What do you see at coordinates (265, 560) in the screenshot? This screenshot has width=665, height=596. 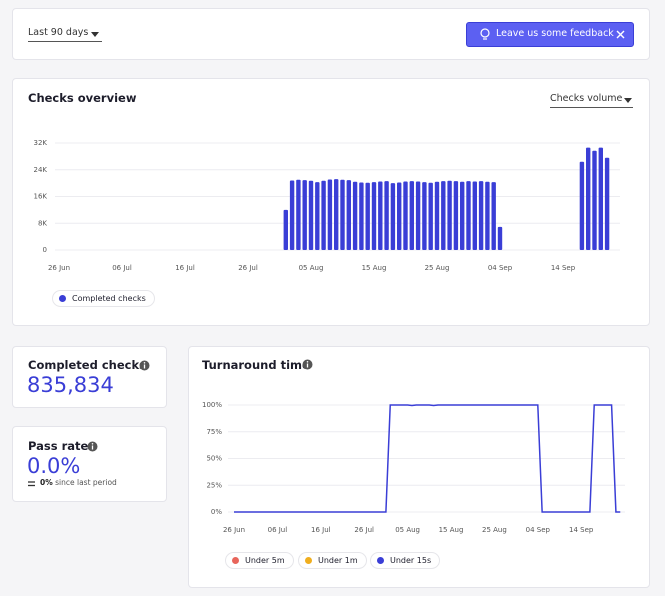 I see `legend-label: Under 5m` at bounding box center [265, 560].